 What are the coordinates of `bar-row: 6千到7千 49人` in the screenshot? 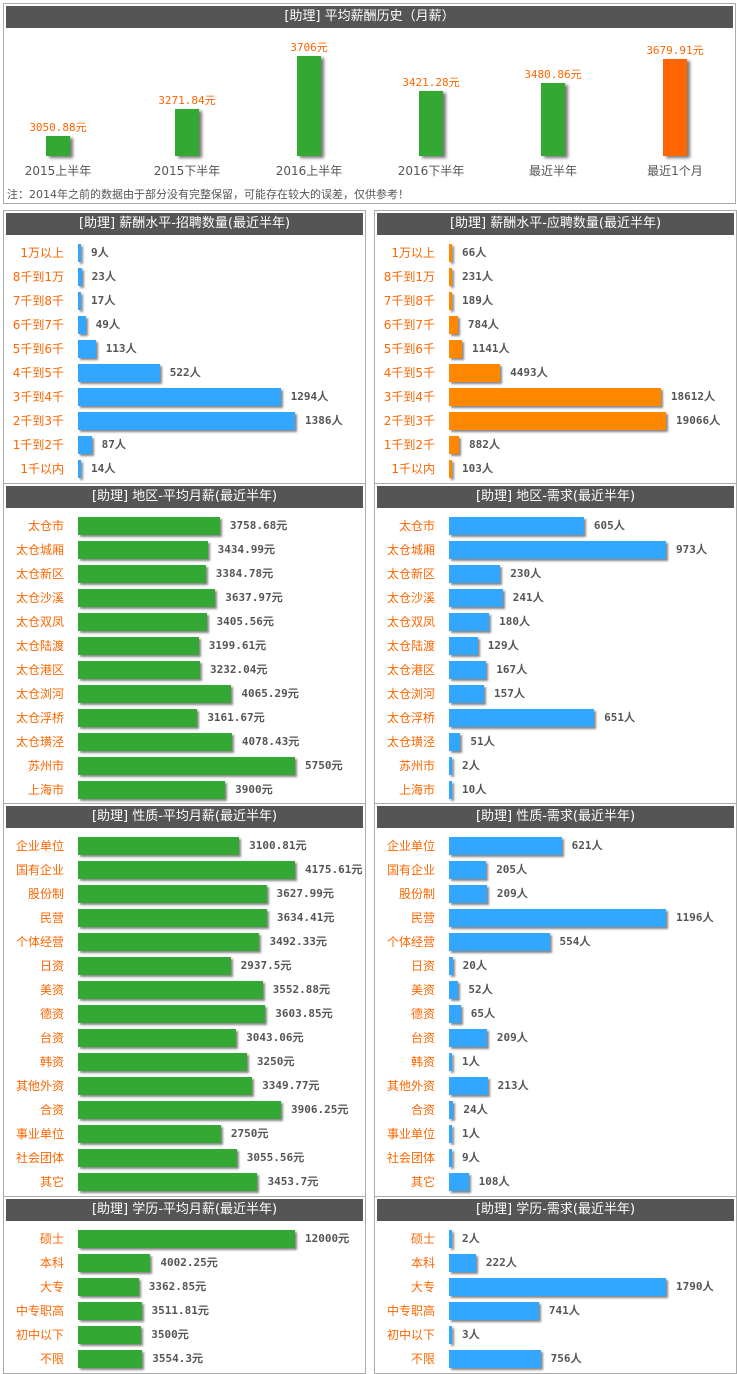 It's located at (184, 325).